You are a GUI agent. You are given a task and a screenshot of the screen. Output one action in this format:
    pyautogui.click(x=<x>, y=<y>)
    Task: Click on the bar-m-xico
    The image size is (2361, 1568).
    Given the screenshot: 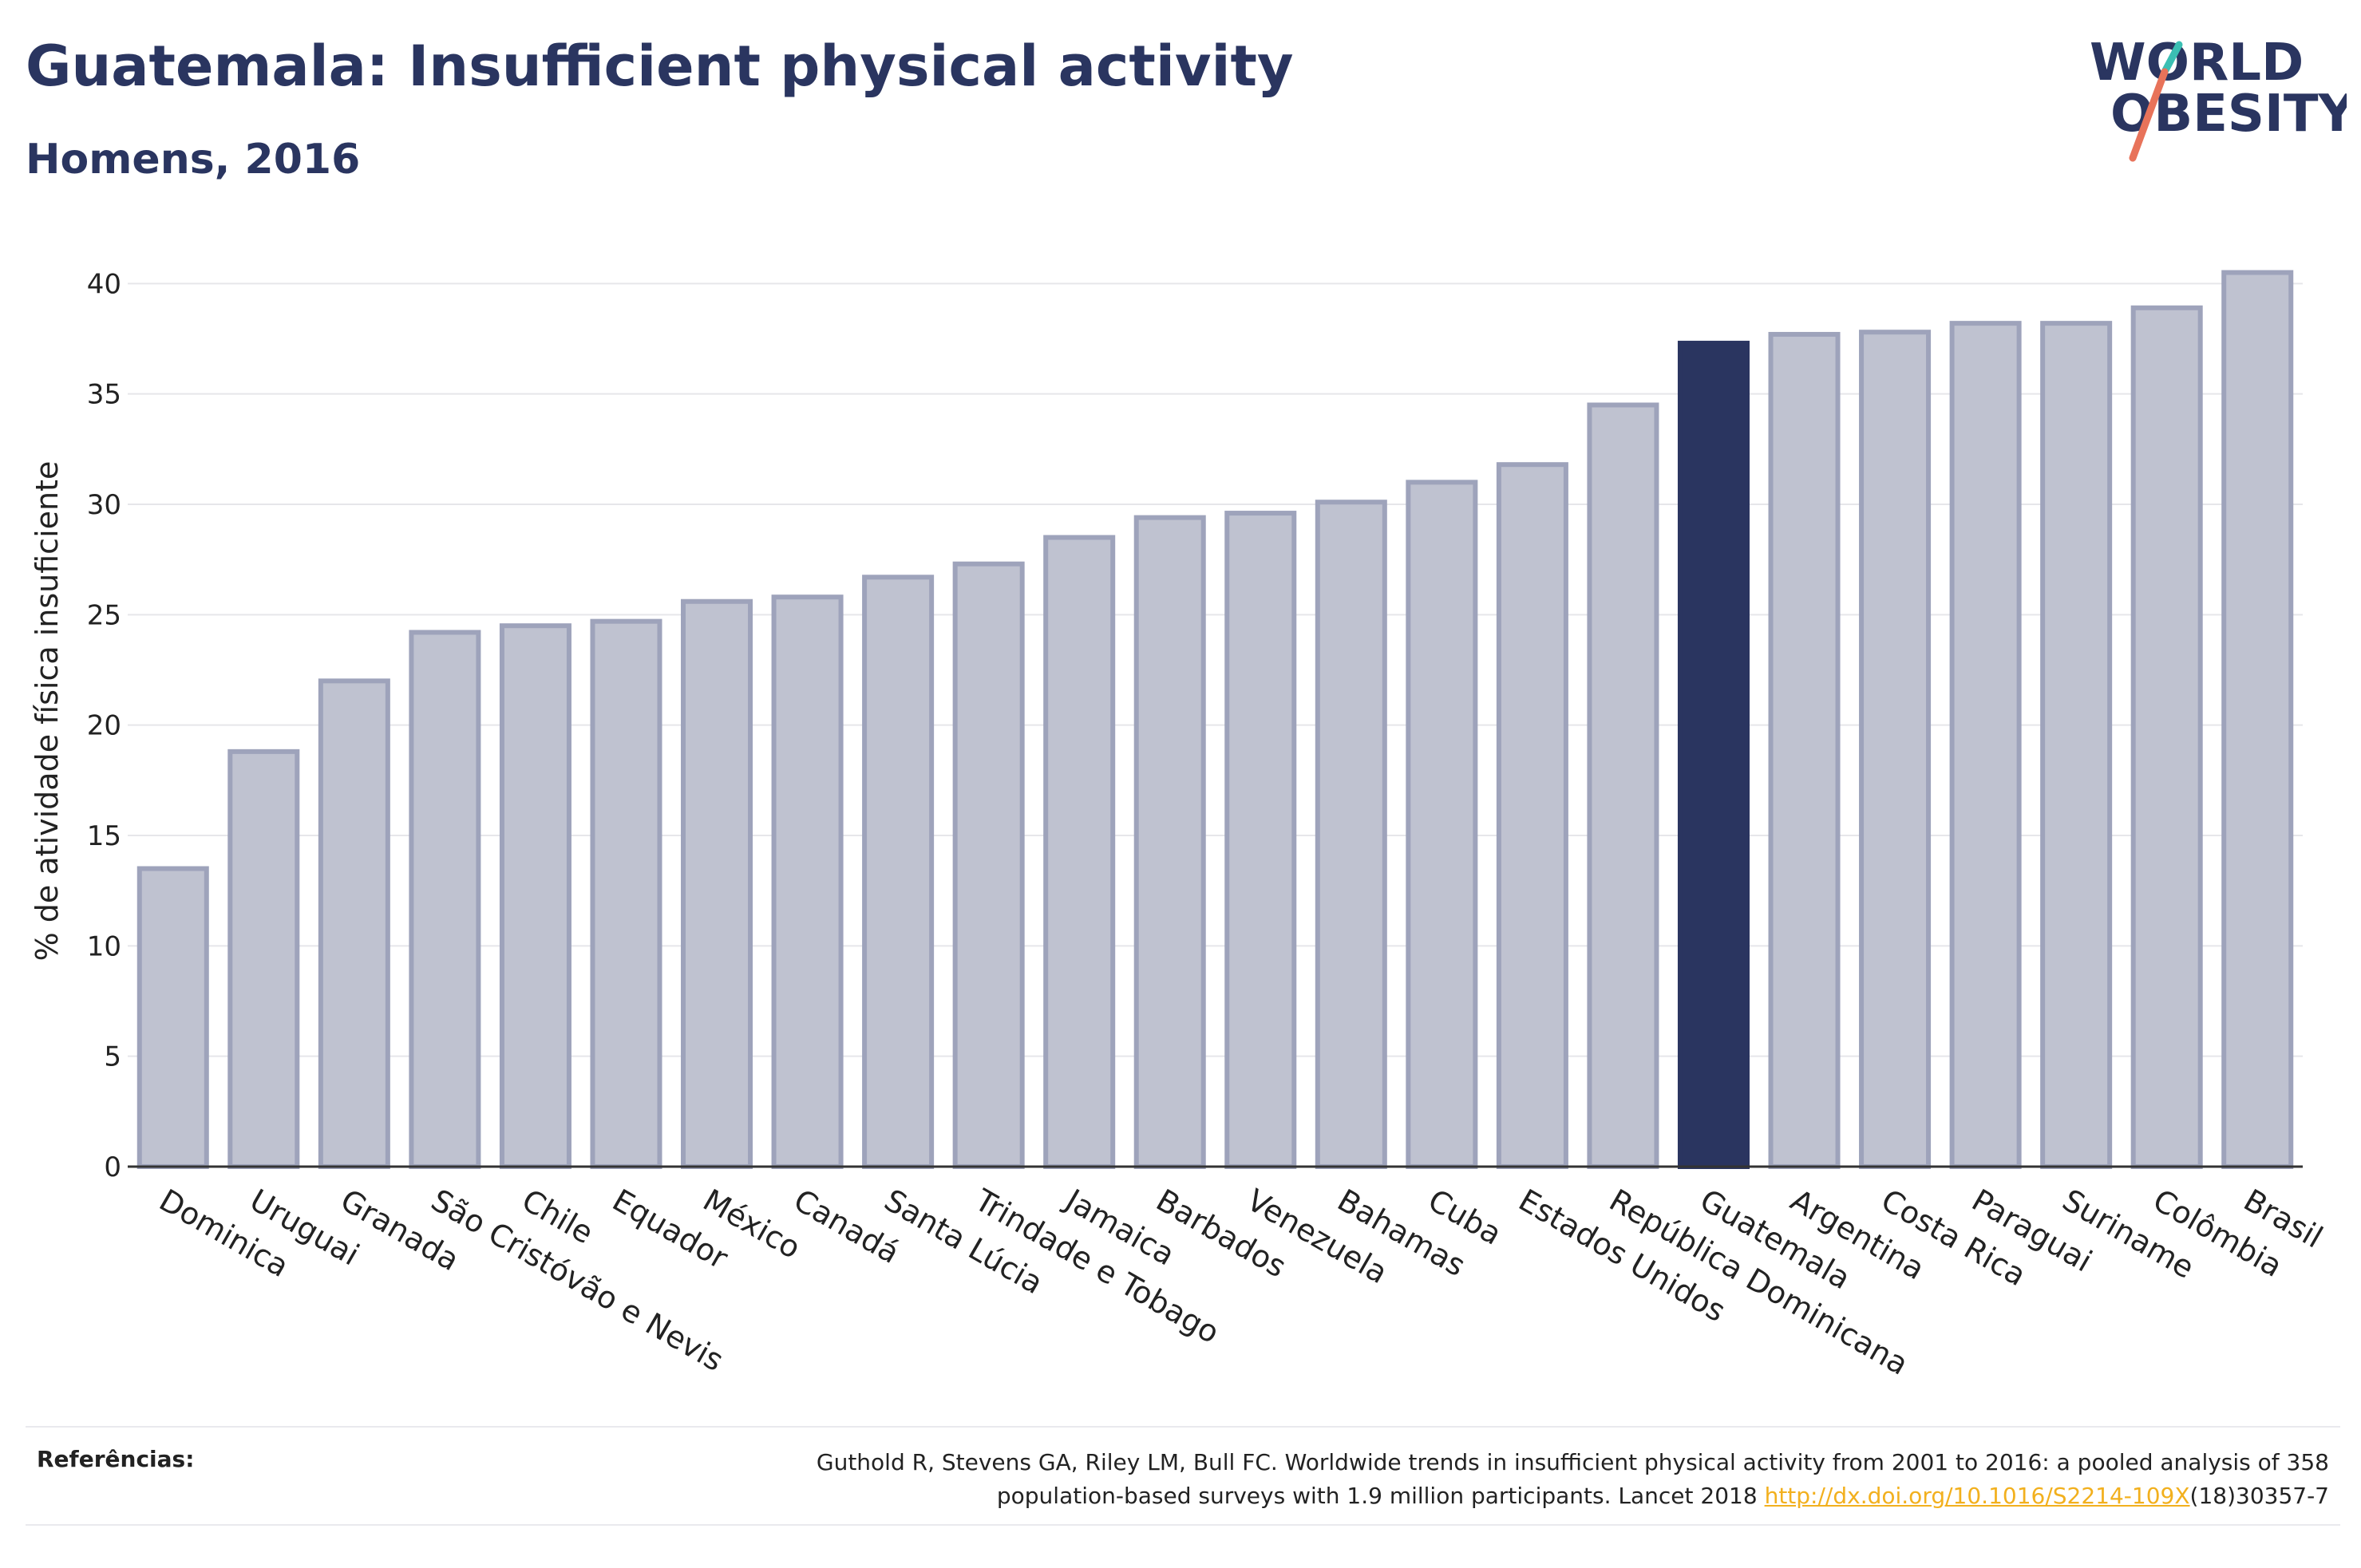 What is the action you would take?
    pyautogui.click(x=717, y=883)
    